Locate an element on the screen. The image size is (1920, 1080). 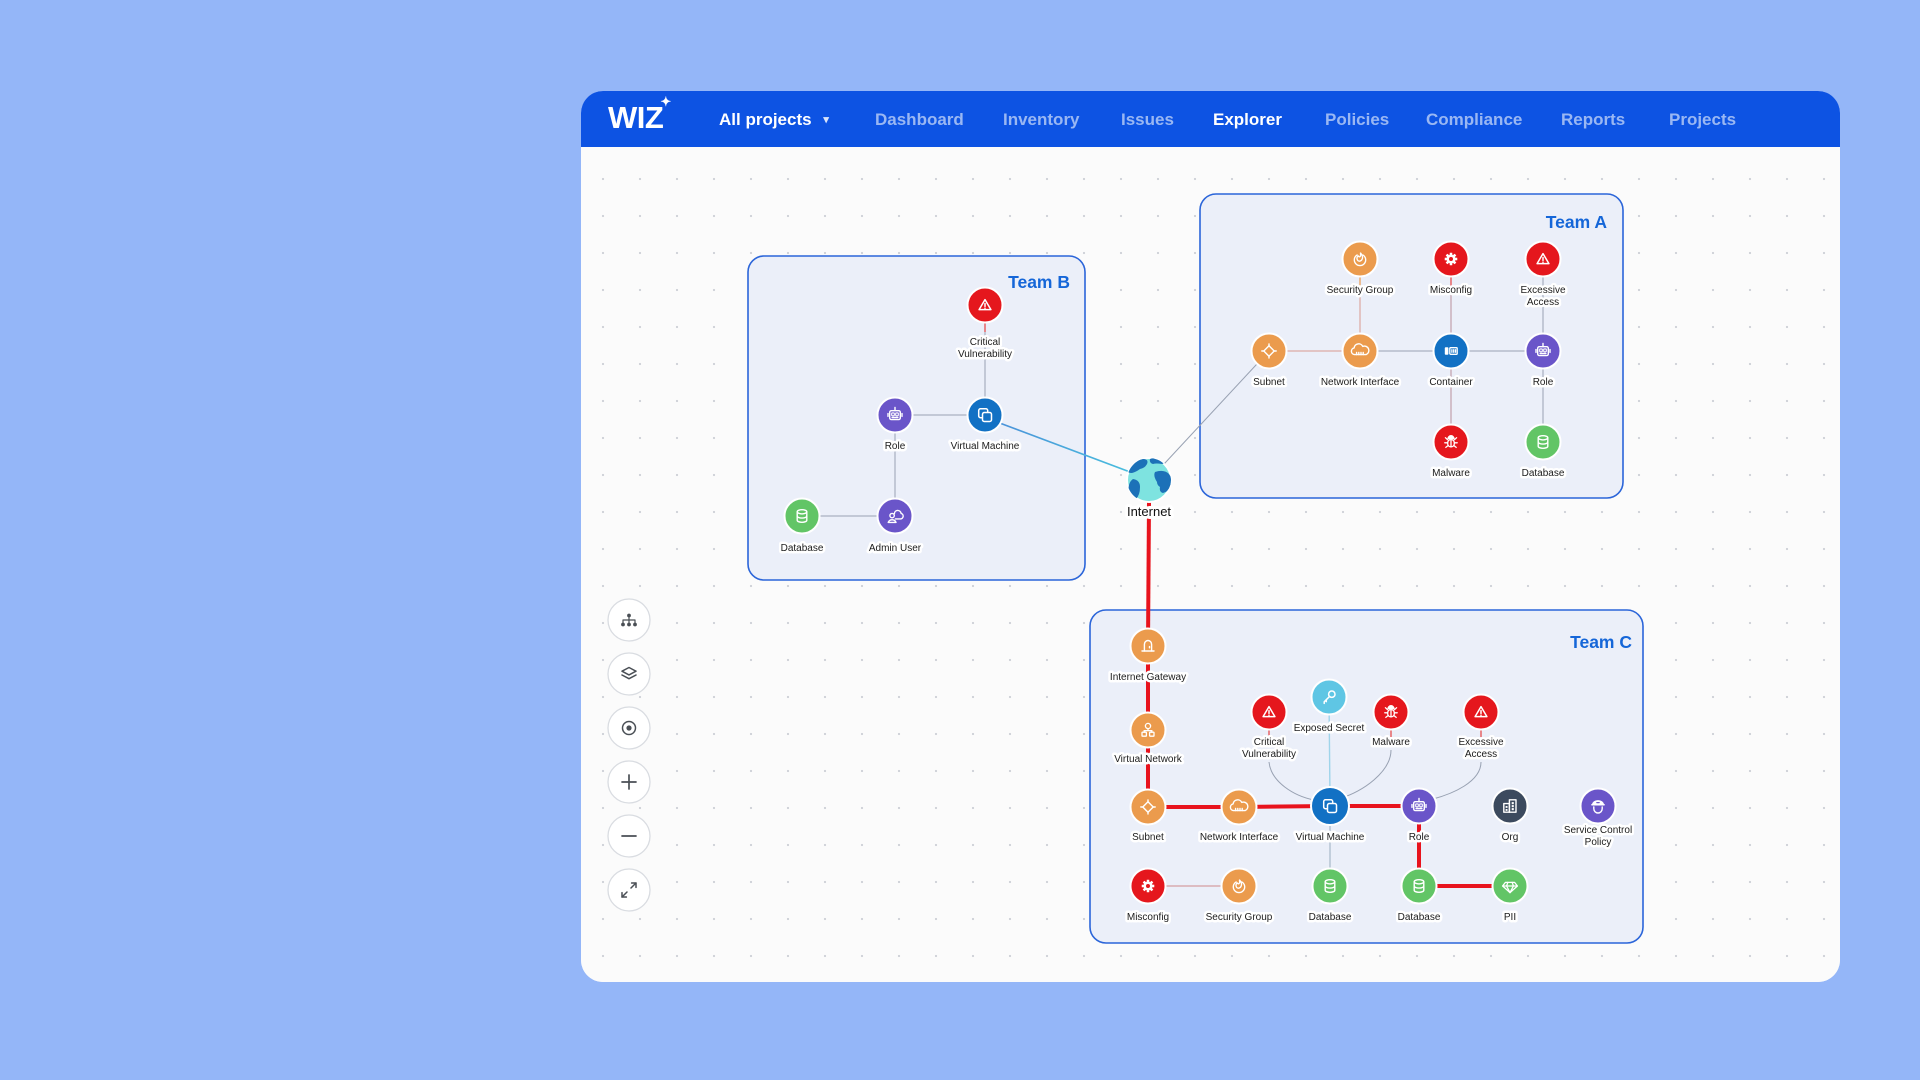
svg-text: Internet Gateway is located at coordinates (1148, 677).